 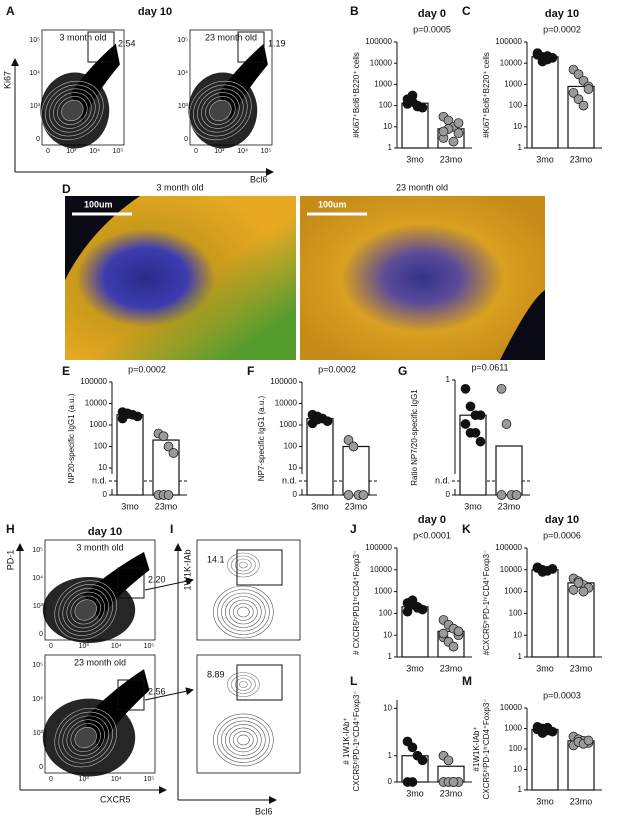 I want to click on p-value: p=0.0611, so click(x=489, y=367).